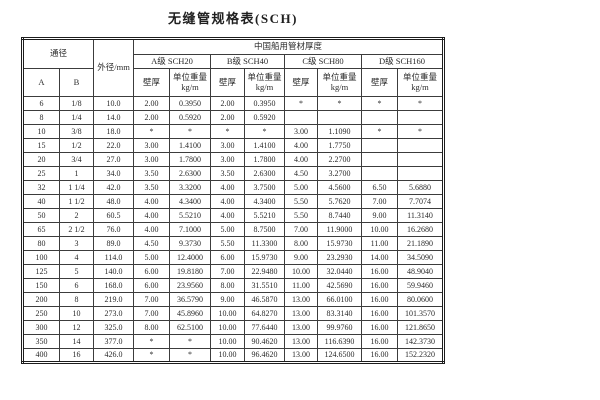 This screenshot has width=600, height=400. I want to click on grade-b-header: B级 SCH40, so click(248, 61).